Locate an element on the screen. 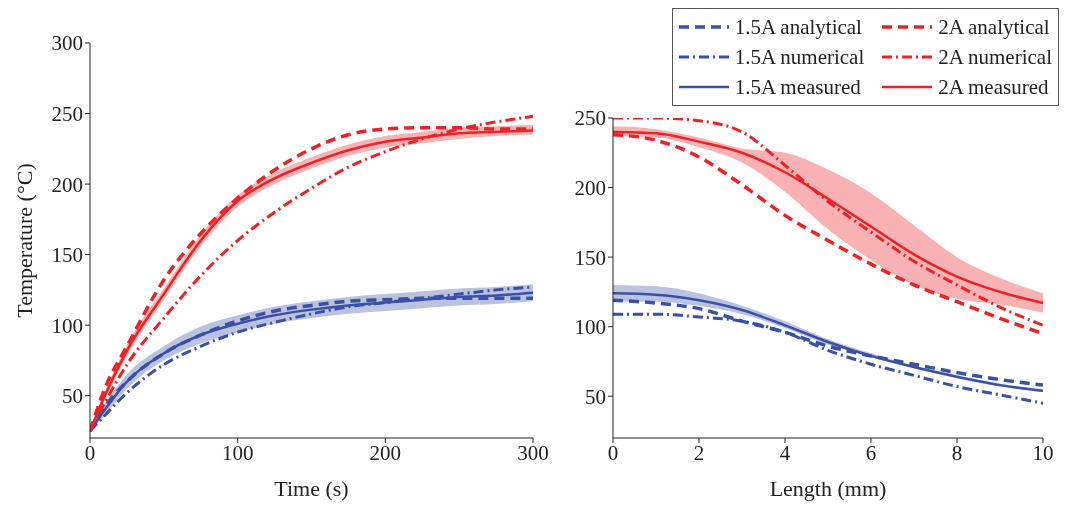 The image size is (1071, 516). legend-label: 1.5A analytical is located at coordinates (798, 27).